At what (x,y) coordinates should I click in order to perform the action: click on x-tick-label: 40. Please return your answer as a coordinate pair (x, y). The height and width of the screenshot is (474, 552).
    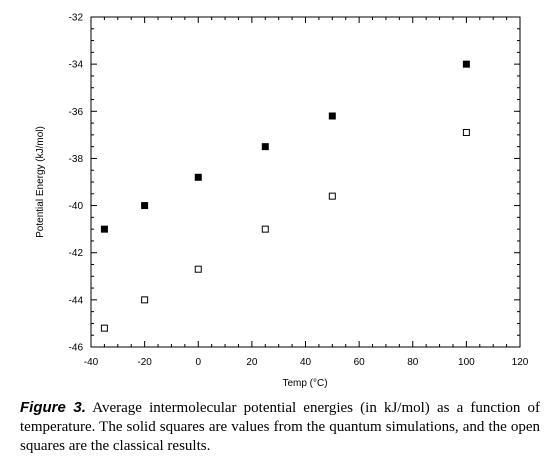
    Looking at the image, I should click on (306, 362).